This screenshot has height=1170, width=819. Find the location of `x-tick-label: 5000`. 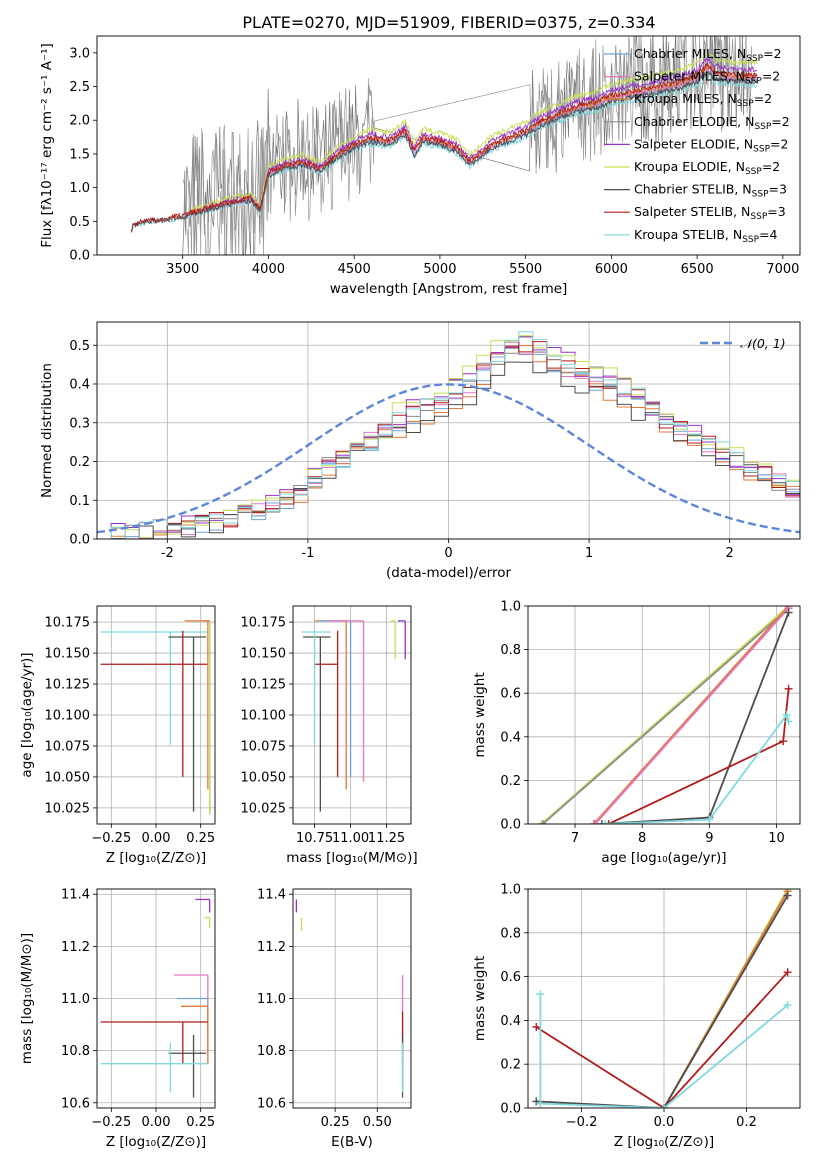

x-tick-label: 5000 is located at coordinates (439, 269).